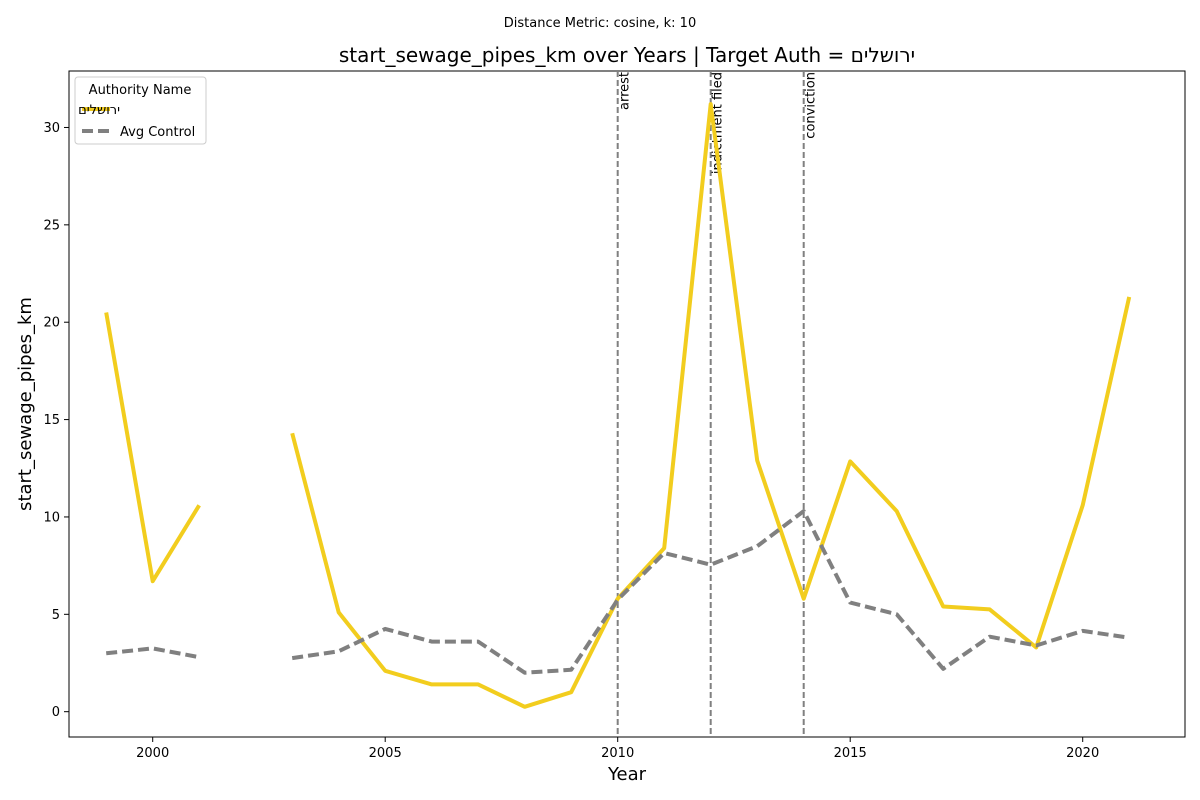  Describe the element at coordinates (157, 132) in the screenshot. I see `legend-entry-control: Avg Control` at that location.